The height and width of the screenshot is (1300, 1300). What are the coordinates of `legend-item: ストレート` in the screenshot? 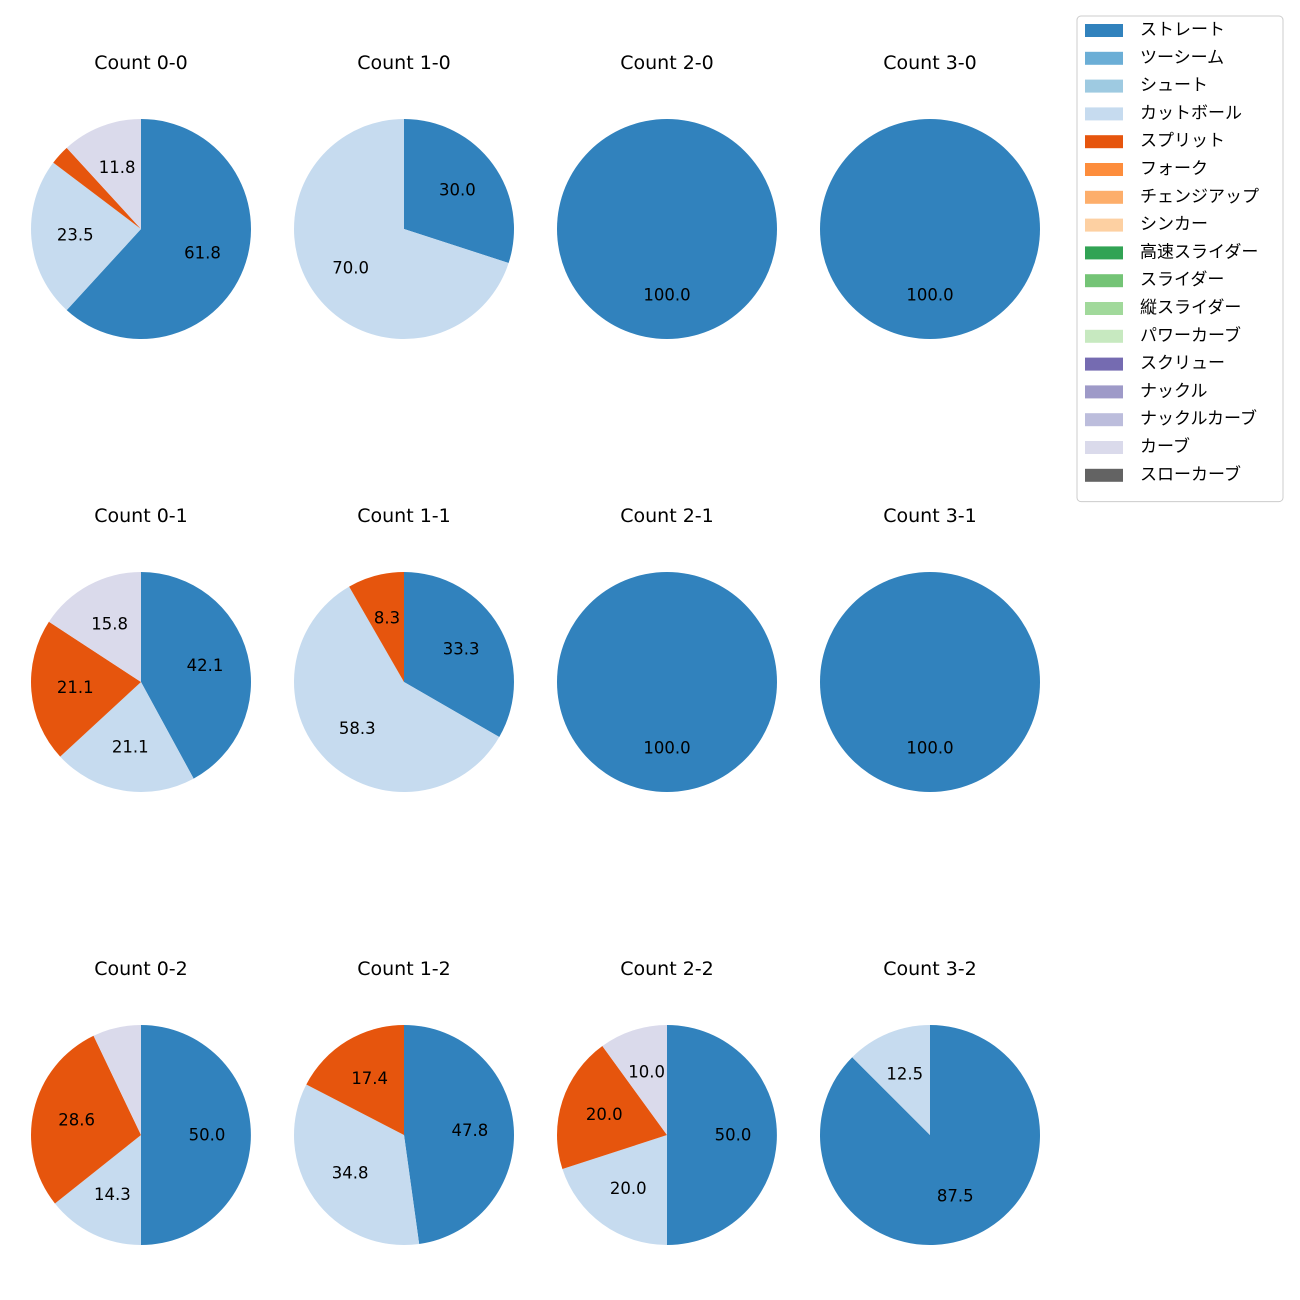 It's located at (1155, 30).